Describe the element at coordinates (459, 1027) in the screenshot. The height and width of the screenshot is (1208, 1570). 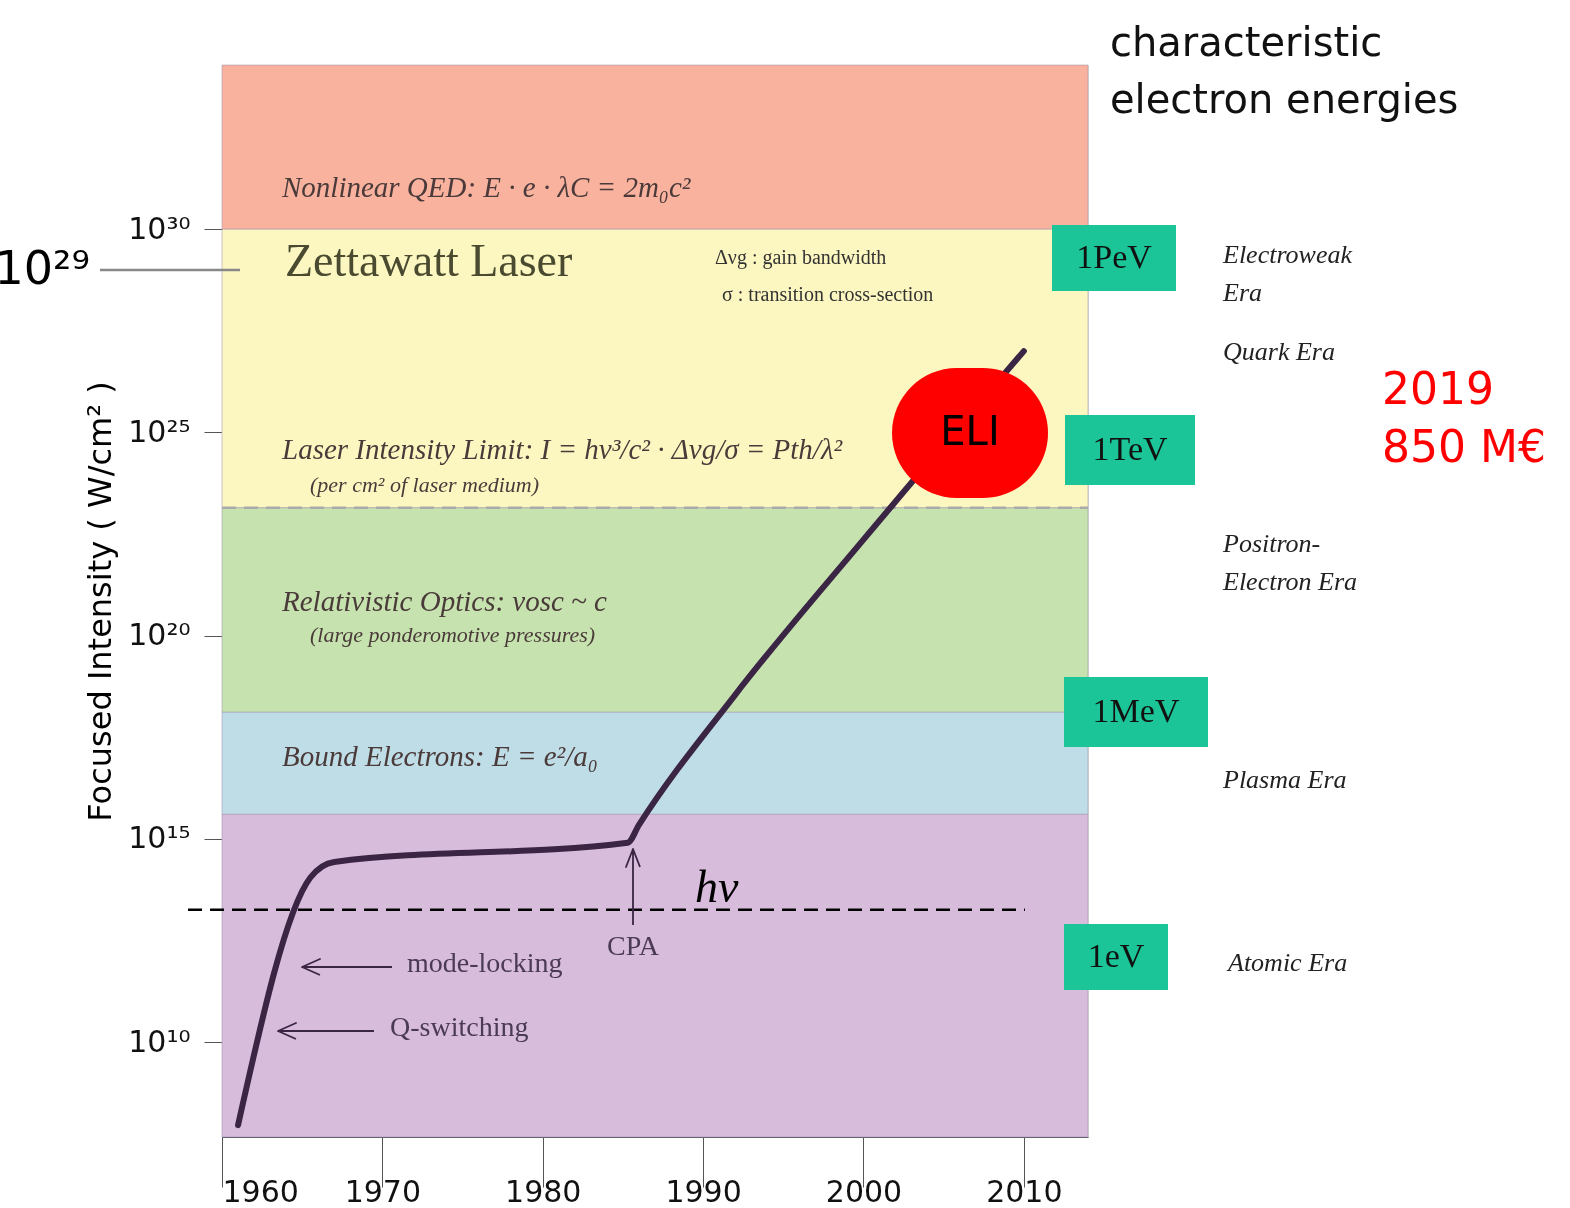
I see `annotation: Q-switching` at that location.